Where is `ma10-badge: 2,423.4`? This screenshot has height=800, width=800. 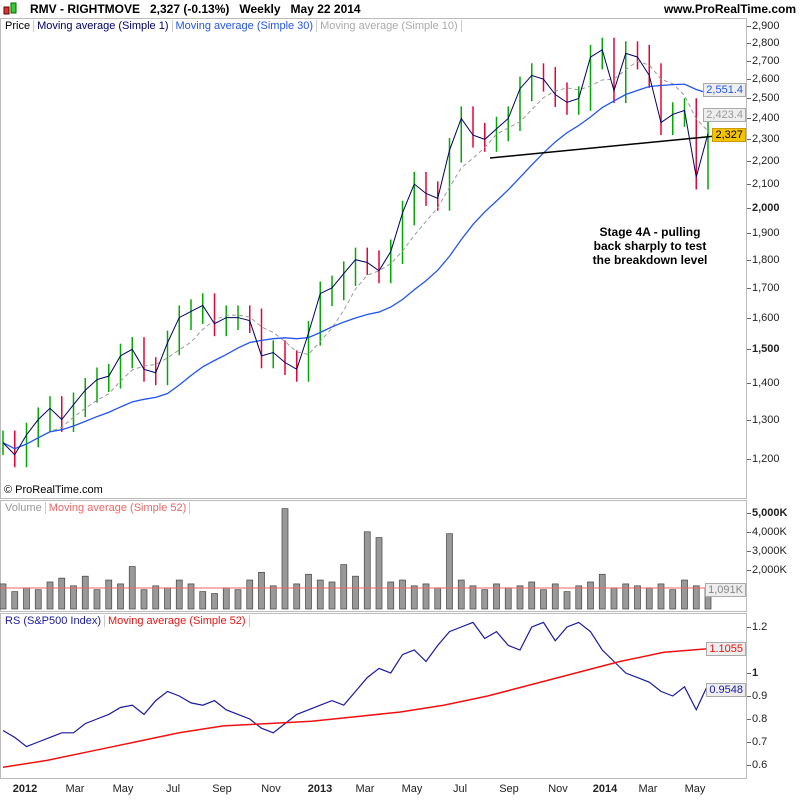
ma10-badge: 2,423.4 is located at coordinates (724, 115).